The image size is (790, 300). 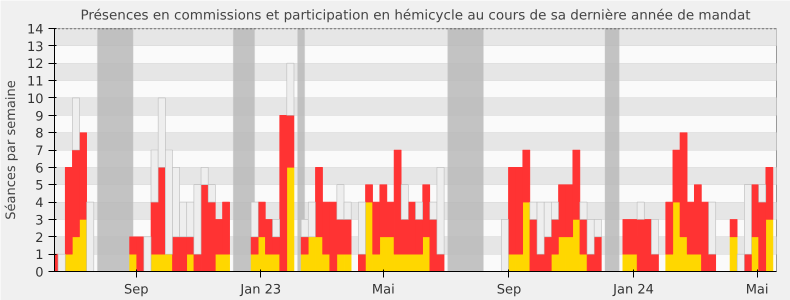 What do you see at coordinates (39, 186) in the screenshot?
I see `y-tick-label: 5` at bounding box center [39, 186].